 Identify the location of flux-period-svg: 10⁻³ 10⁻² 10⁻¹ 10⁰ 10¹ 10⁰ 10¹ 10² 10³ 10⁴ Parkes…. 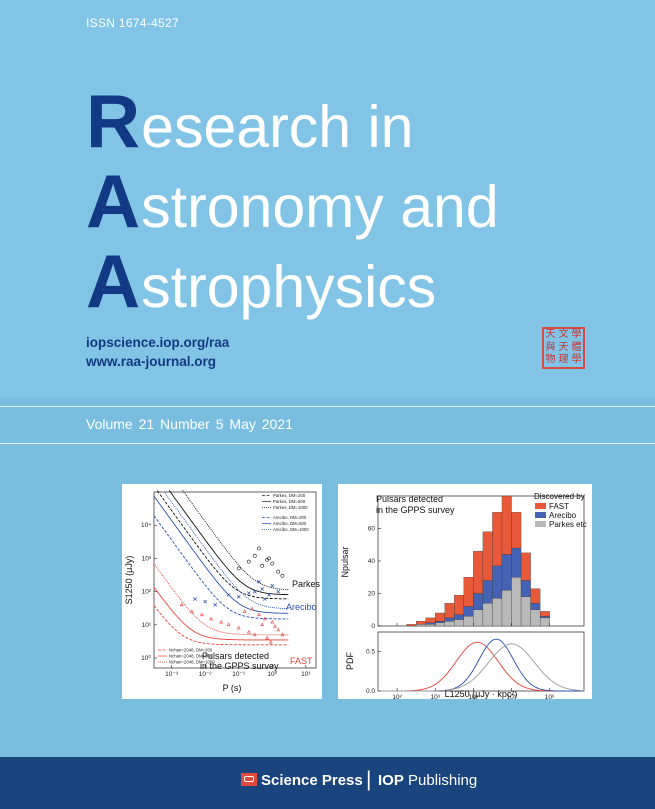
(222, 591).